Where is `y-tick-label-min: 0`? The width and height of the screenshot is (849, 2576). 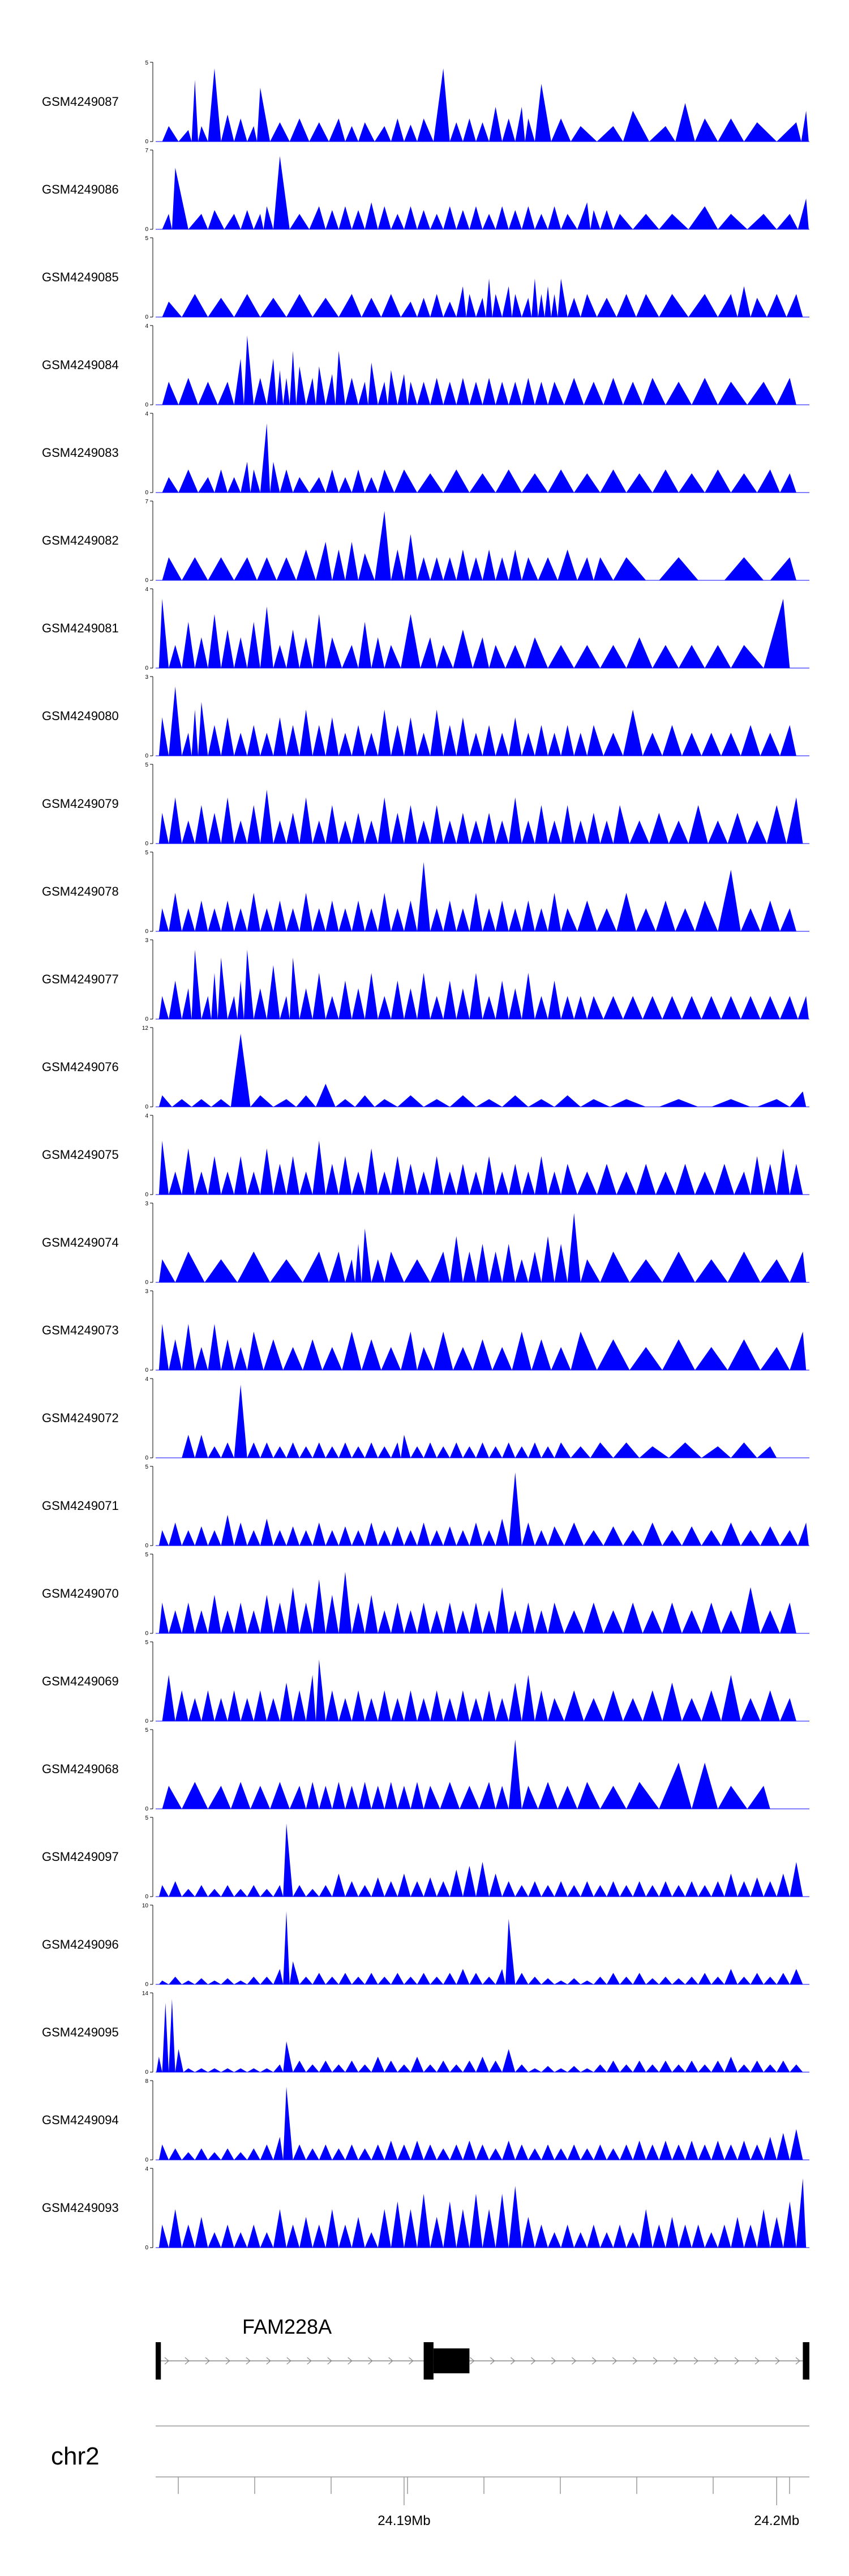 y-tick-label-min: 0 is located at coordinates (146, 229).